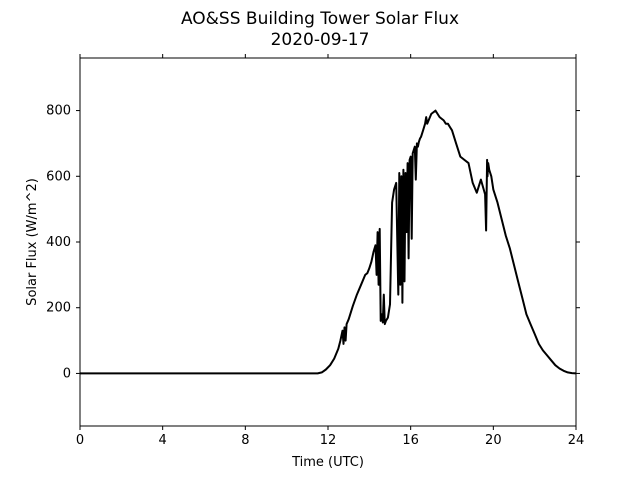  I want to click on x-axis-label: Time (UTC), so click(327, 462).